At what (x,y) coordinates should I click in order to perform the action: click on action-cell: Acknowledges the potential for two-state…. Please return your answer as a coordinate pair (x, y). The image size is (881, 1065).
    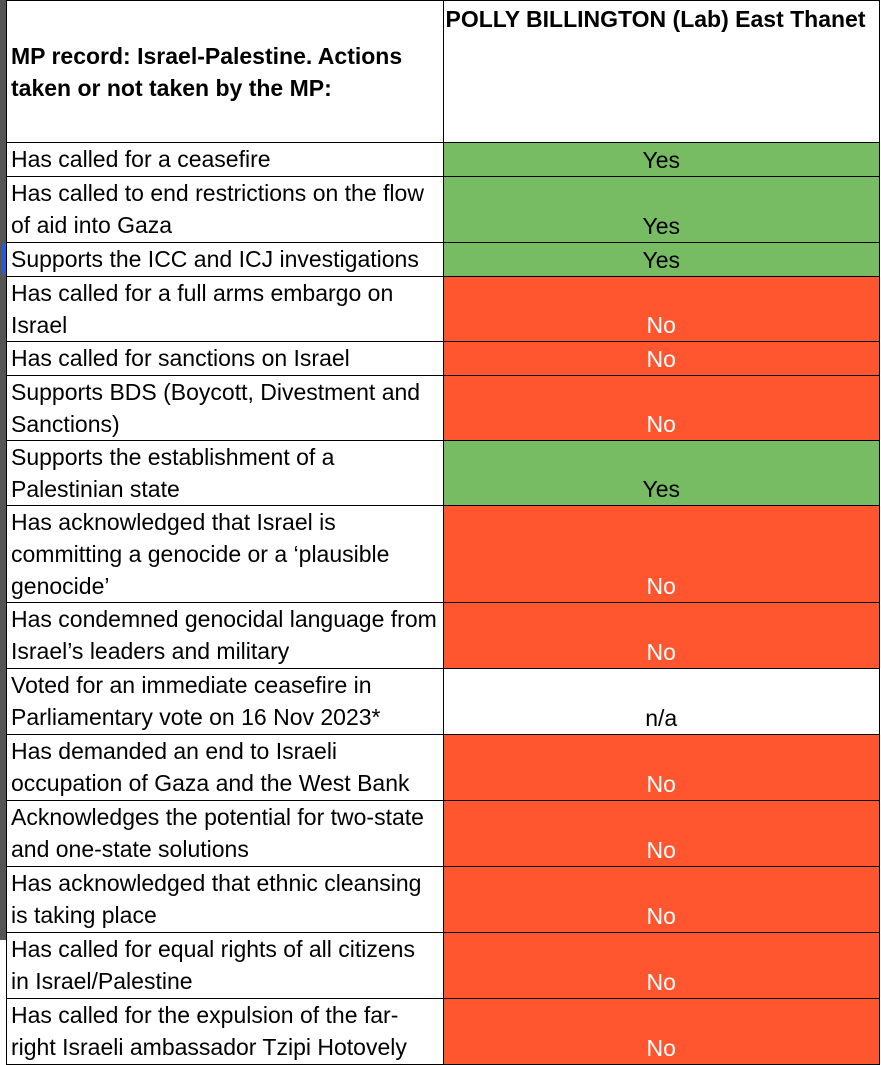
    Looking at the image, I should click on (225, 833).